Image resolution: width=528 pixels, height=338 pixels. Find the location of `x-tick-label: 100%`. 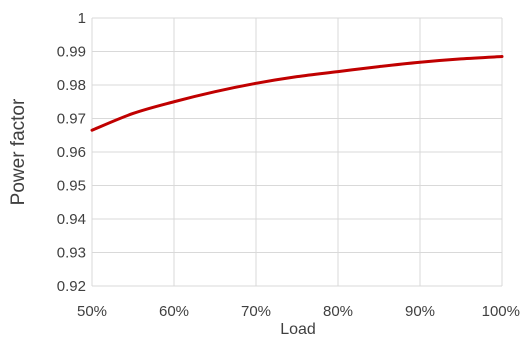

x-tick-label: 100% is located at coordinates (501, 311).